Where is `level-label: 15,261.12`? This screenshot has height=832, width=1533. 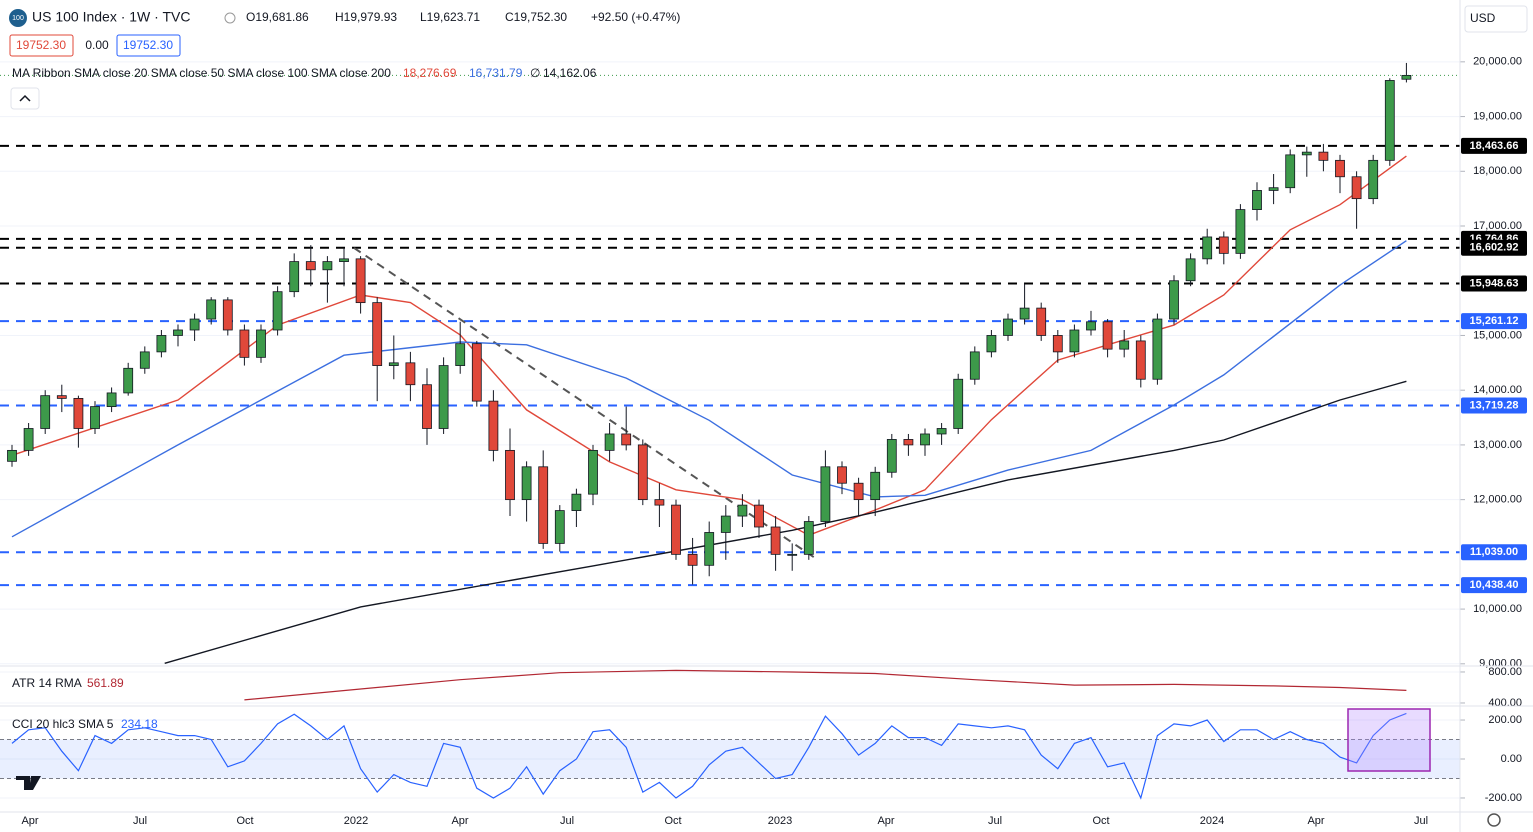
level-label: 15,261.12 is located at coordinates (1494, 321).